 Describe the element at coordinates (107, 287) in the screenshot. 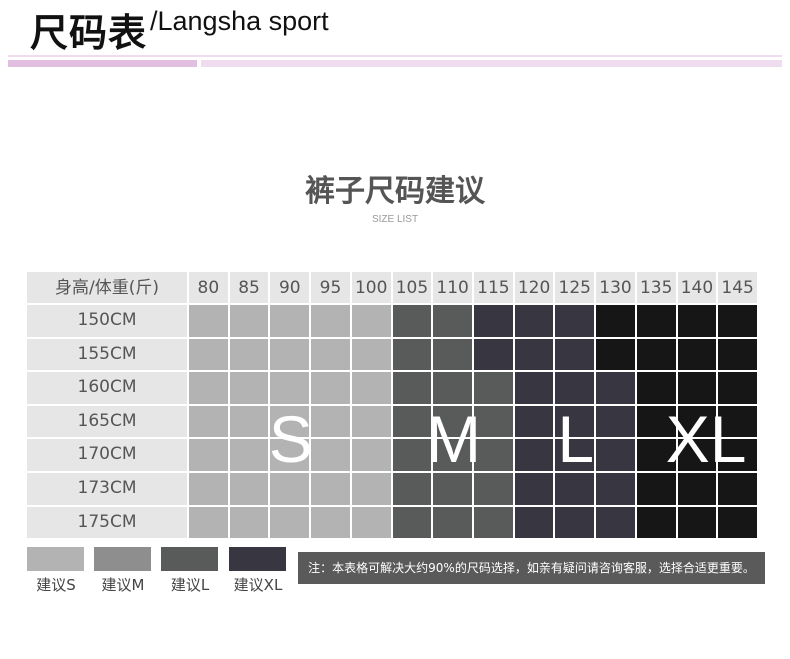

I see `table-corner-header: 身高/体重(斤)` at that location.